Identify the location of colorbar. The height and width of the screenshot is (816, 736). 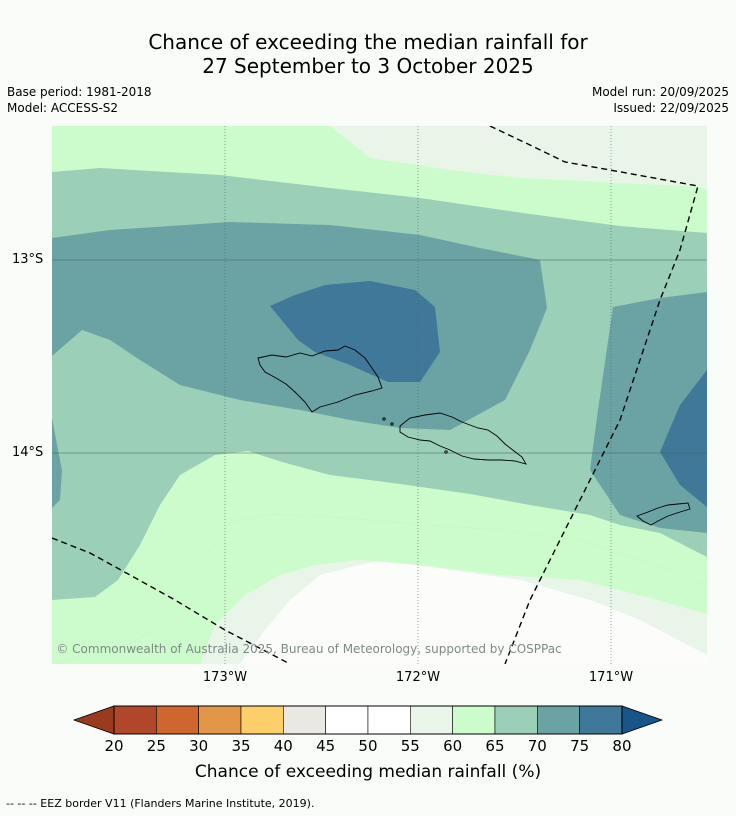
(368, 720).